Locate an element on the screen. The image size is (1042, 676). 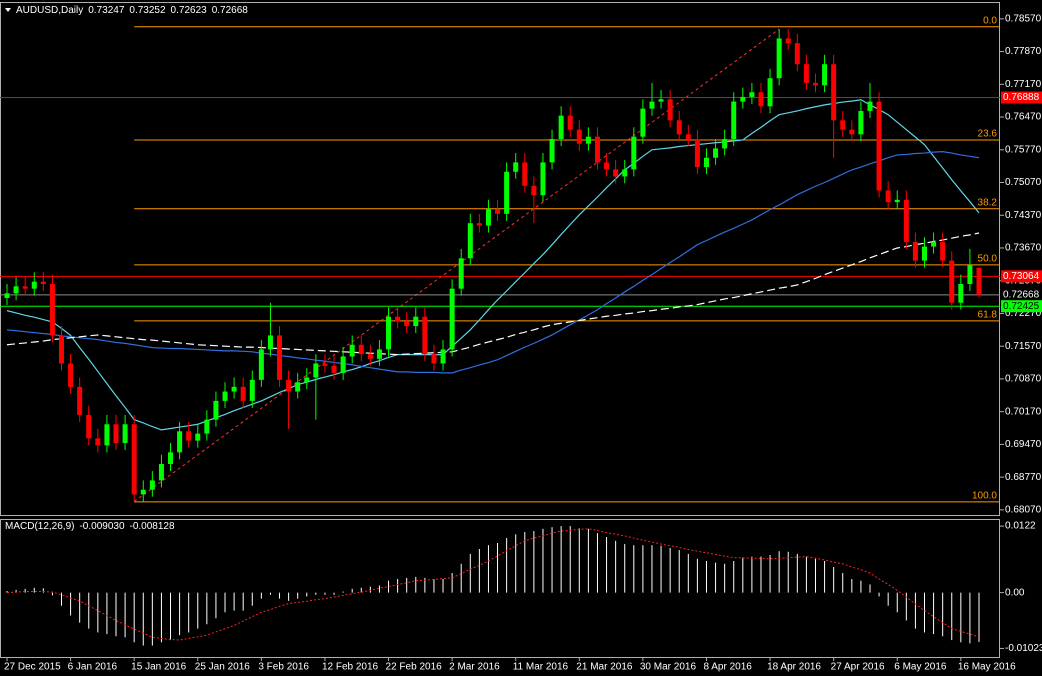
panel-header: AUDUSD,Daily 0.73247 0.73252 0.72623 0.72668 is located at coordinates (132, 10).